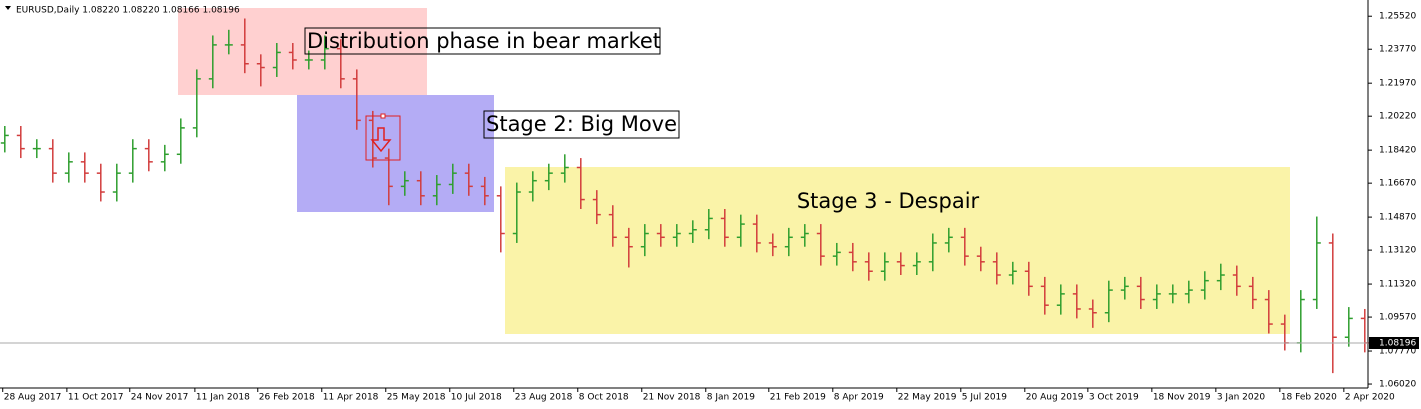 The image size is (1421, 409). What do you see at coordinates (1397, 184) in the screenshot?
I see `y-tick-label: 1.16670` at bounding box center [1397, 184].